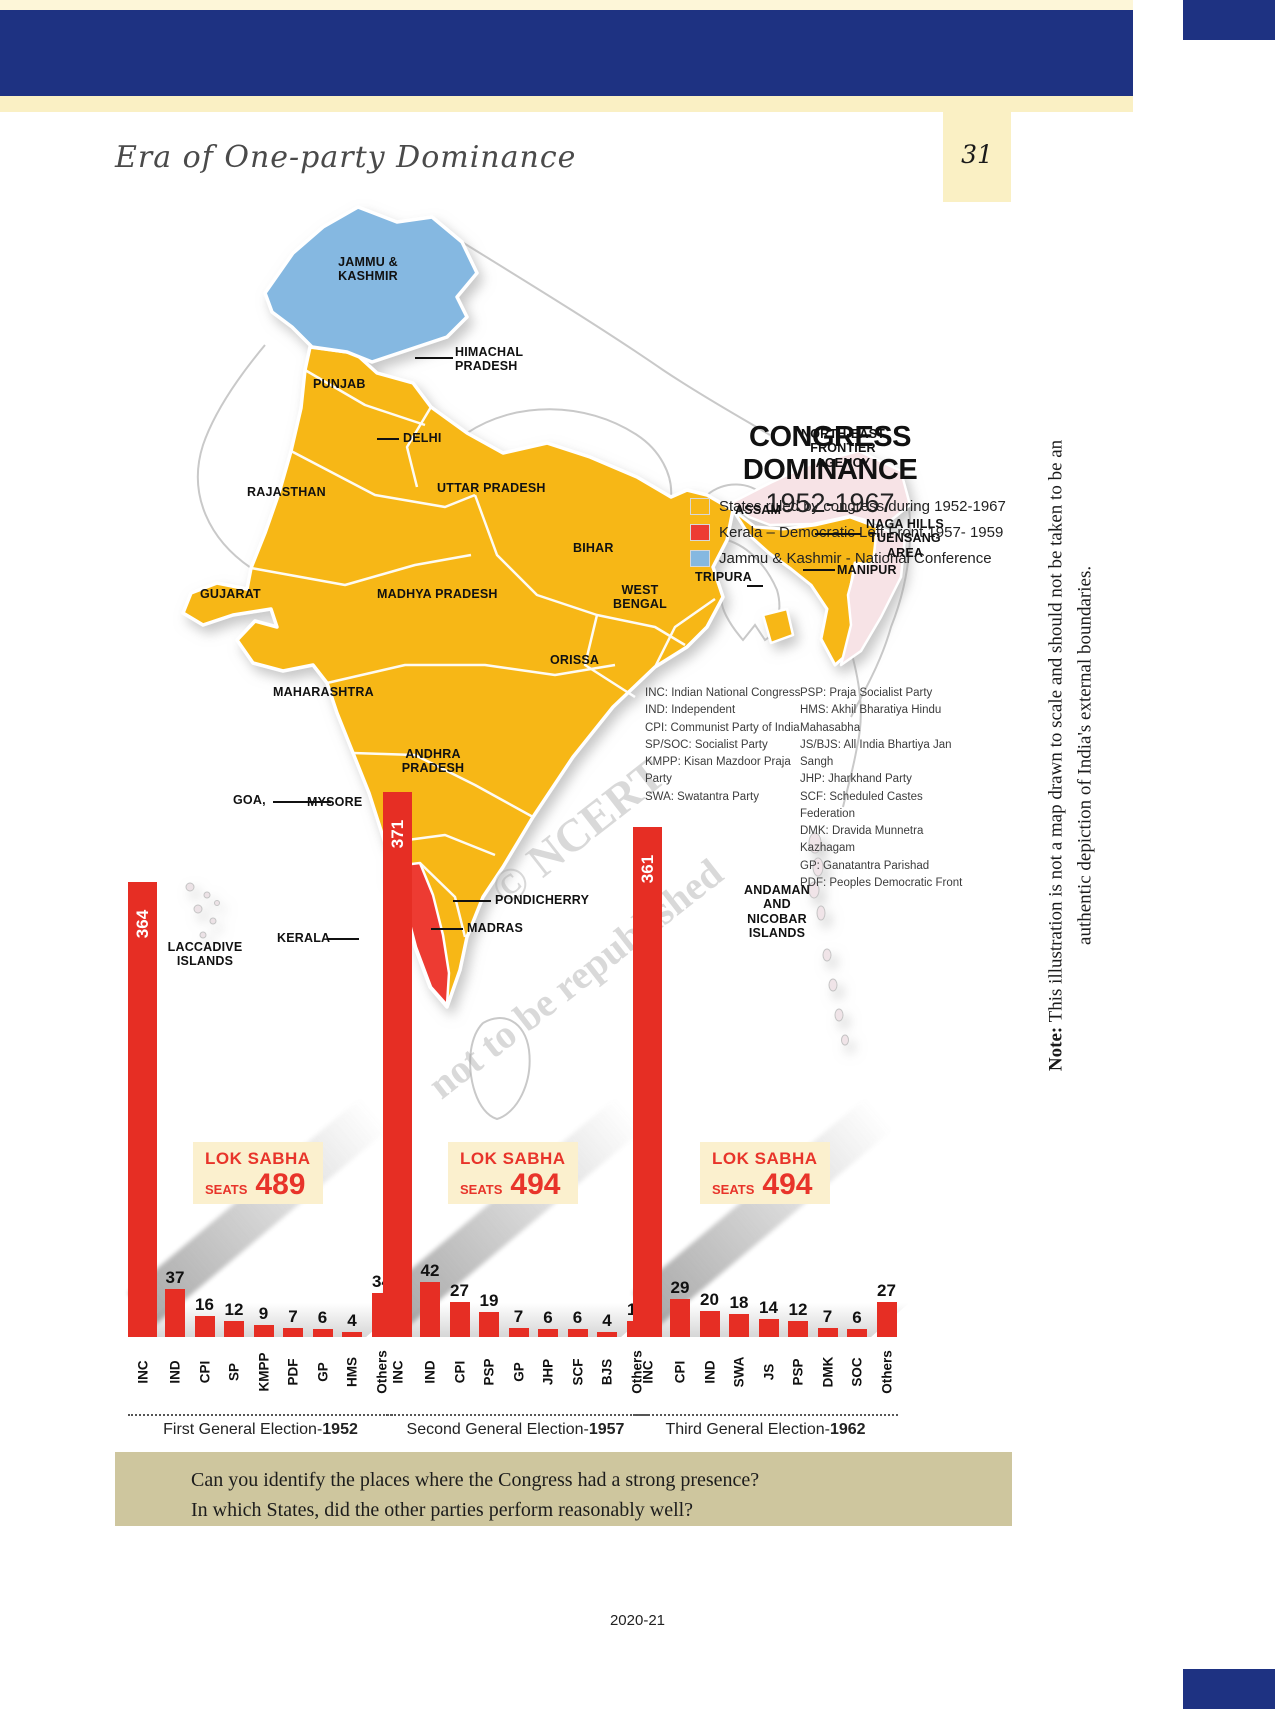 This screenshot has height=1709, width=1275. I want to click on leader-himachal, so click(434, 358).